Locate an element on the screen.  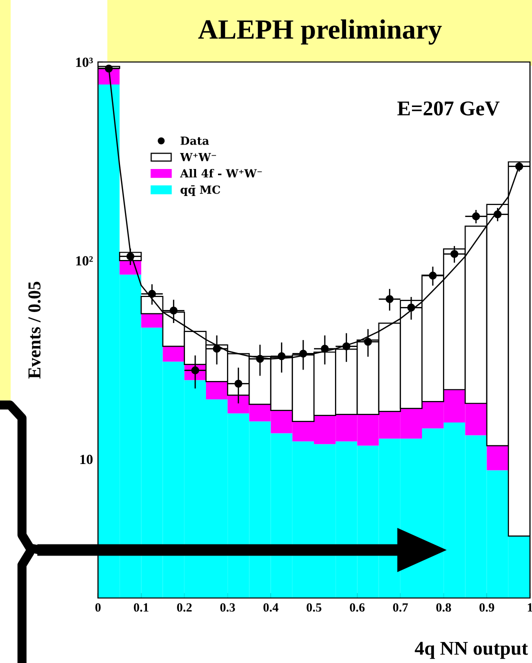
x-tick-label: 0.1 is located at coordinates (141, 607).